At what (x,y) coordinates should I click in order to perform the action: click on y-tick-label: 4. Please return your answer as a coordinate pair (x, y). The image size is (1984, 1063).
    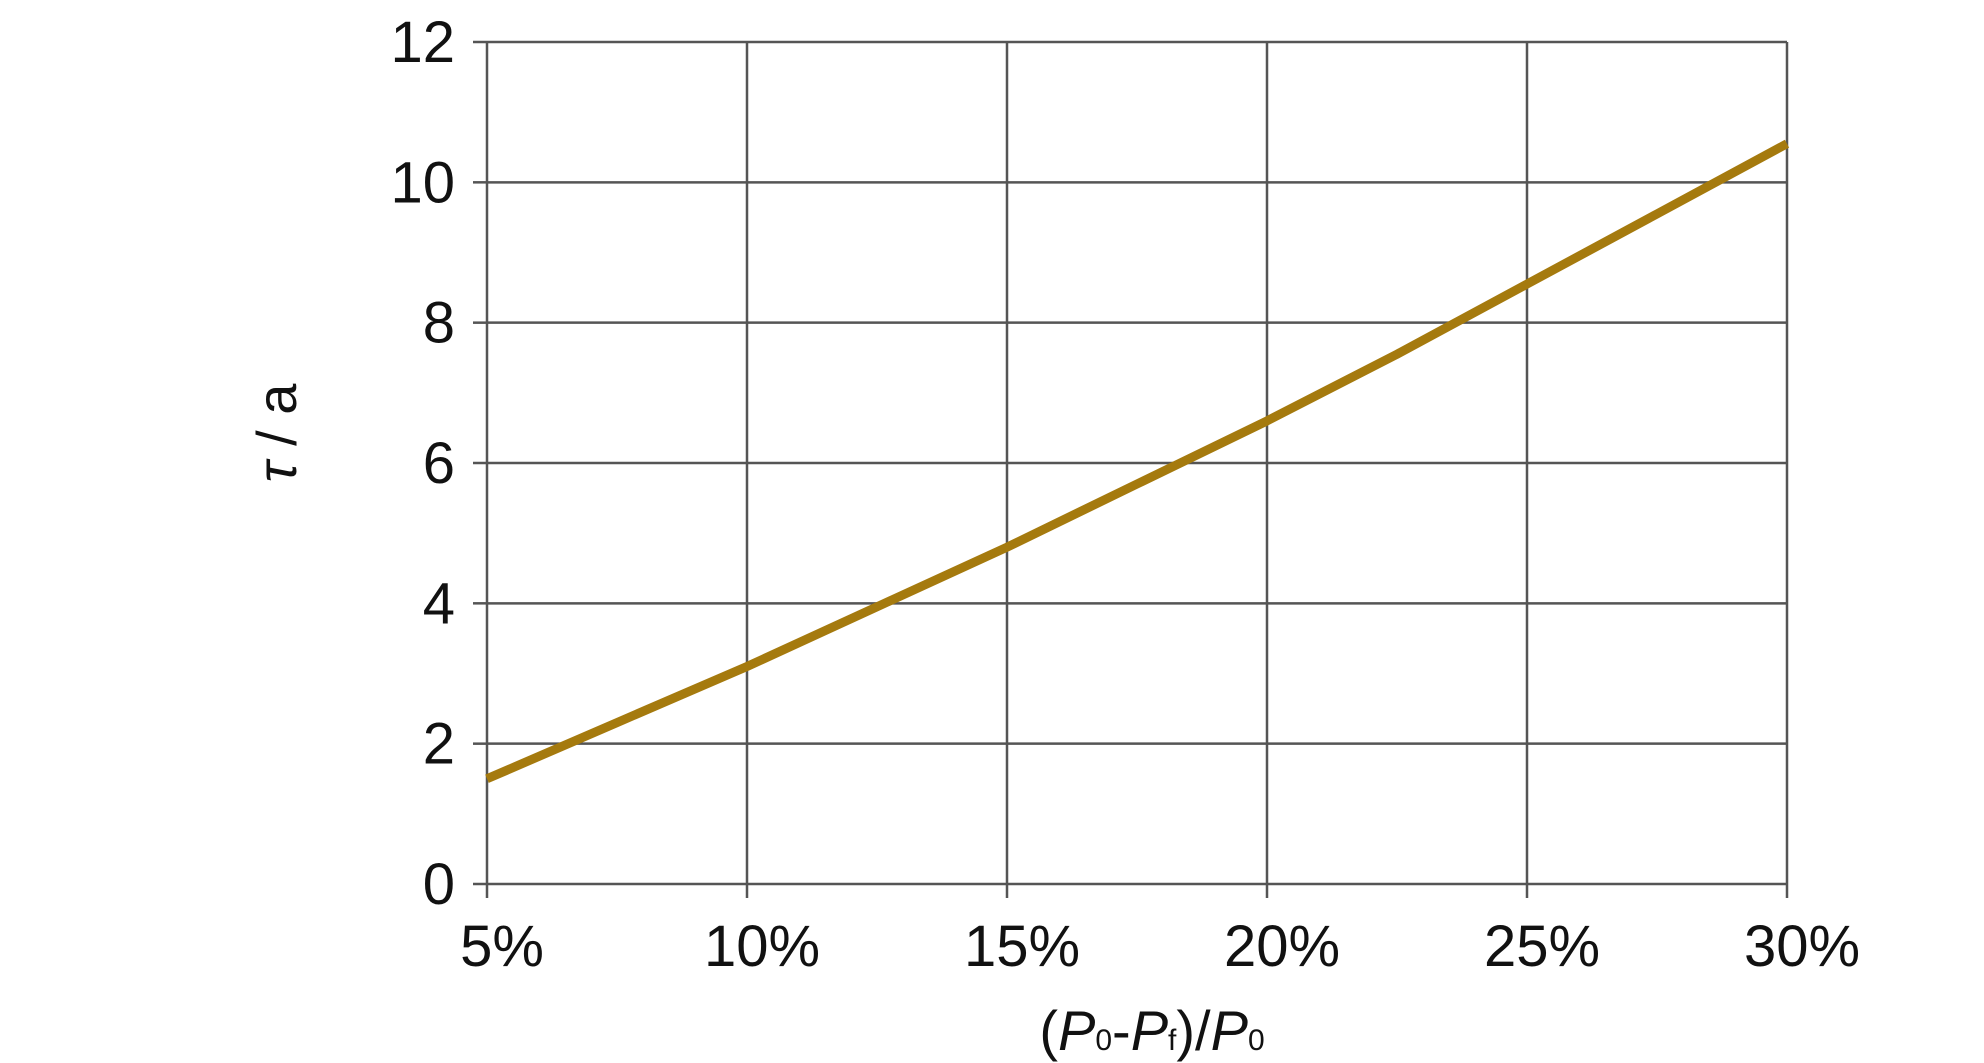
    Looking at the image, I should click on (439, 603).